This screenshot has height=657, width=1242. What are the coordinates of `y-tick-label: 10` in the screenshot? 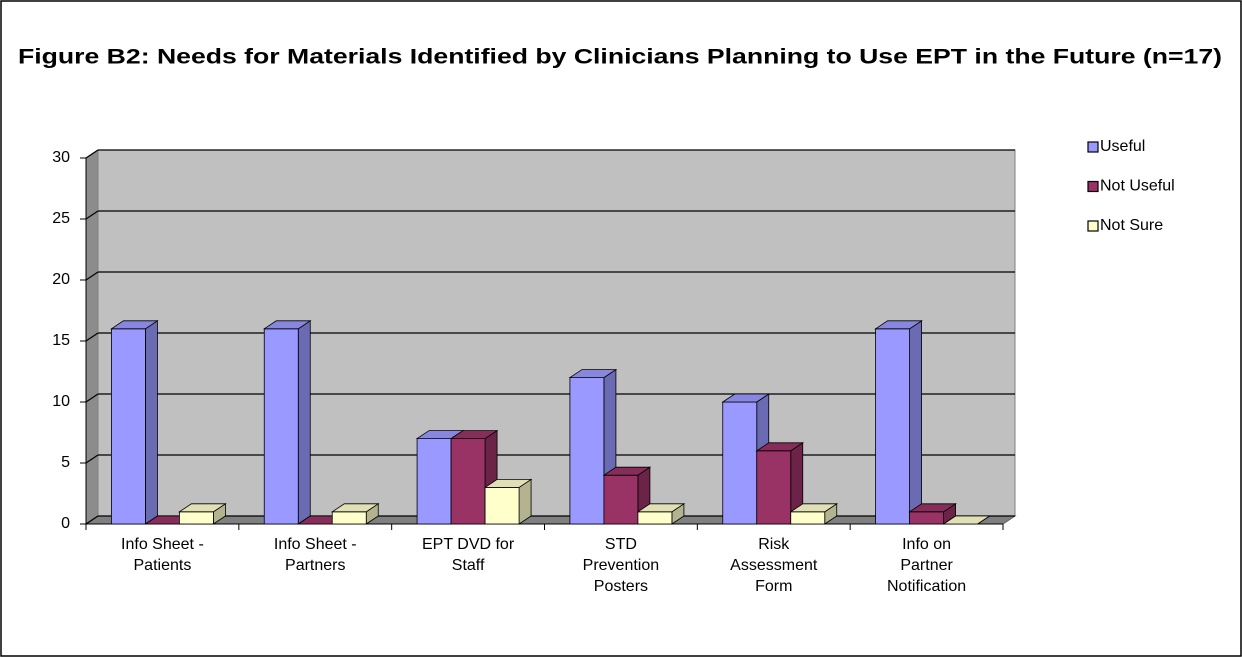 It's located at (61, 401).